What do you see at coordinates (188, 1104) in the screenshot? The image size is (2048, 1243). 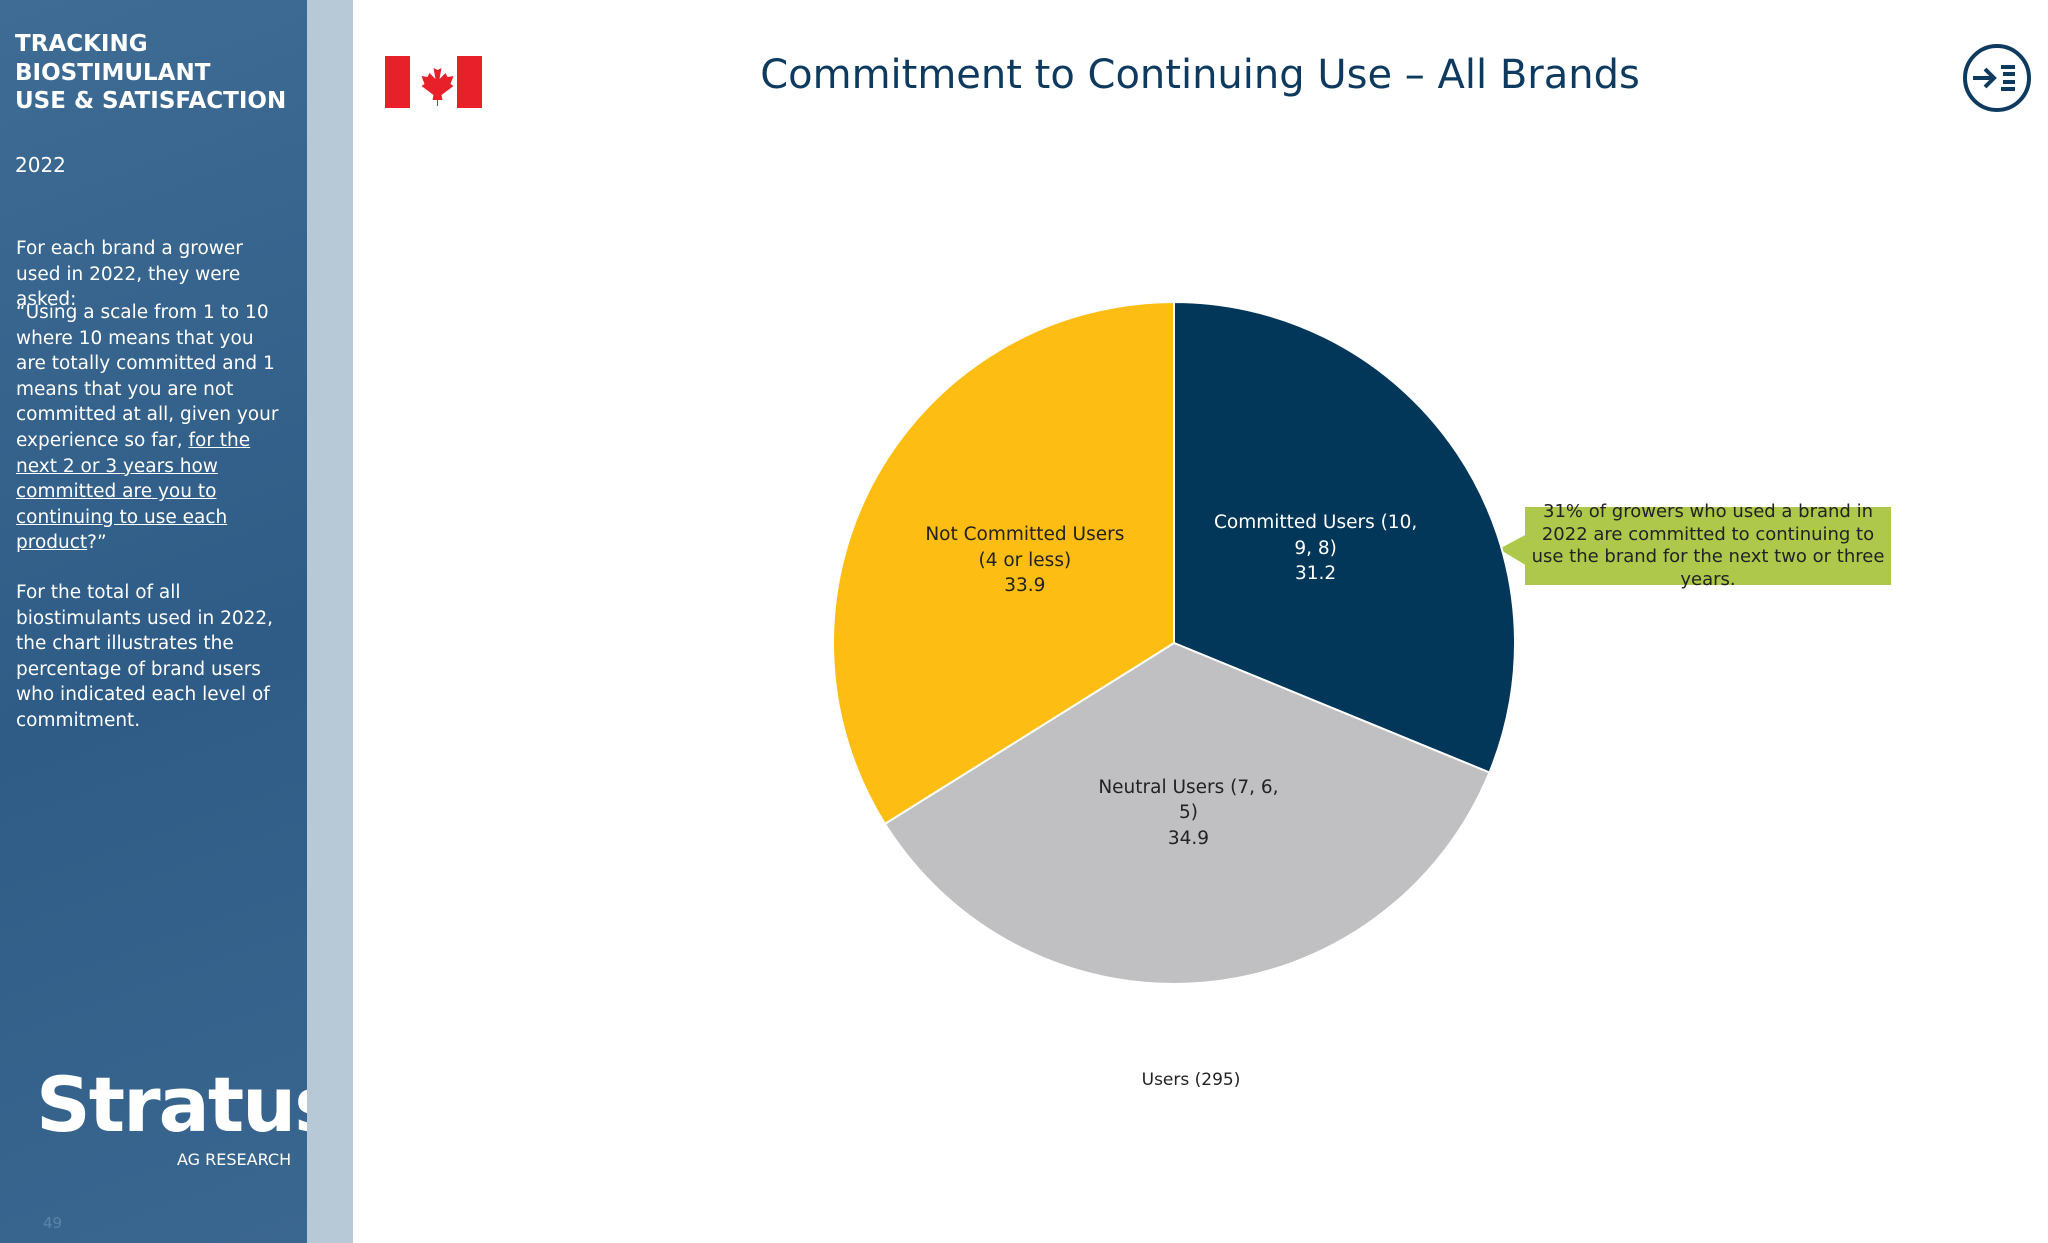 I see `logo: Stratus` at bounding box center [188, 1104].